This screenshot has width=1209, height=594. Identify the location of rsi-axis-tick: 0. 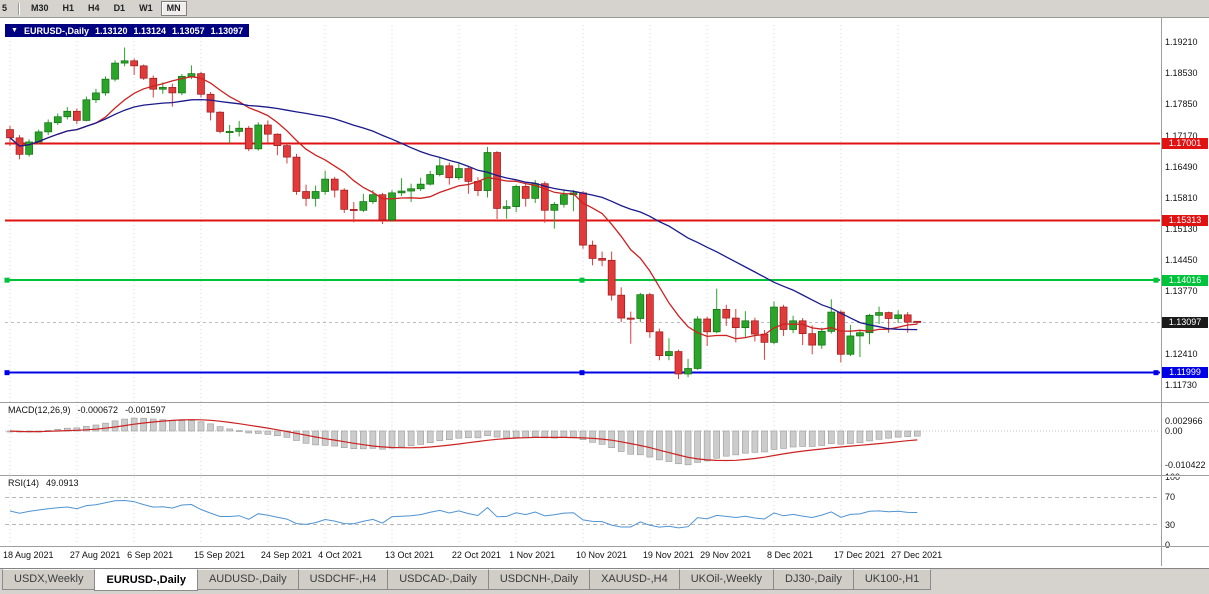
(1168, 545).